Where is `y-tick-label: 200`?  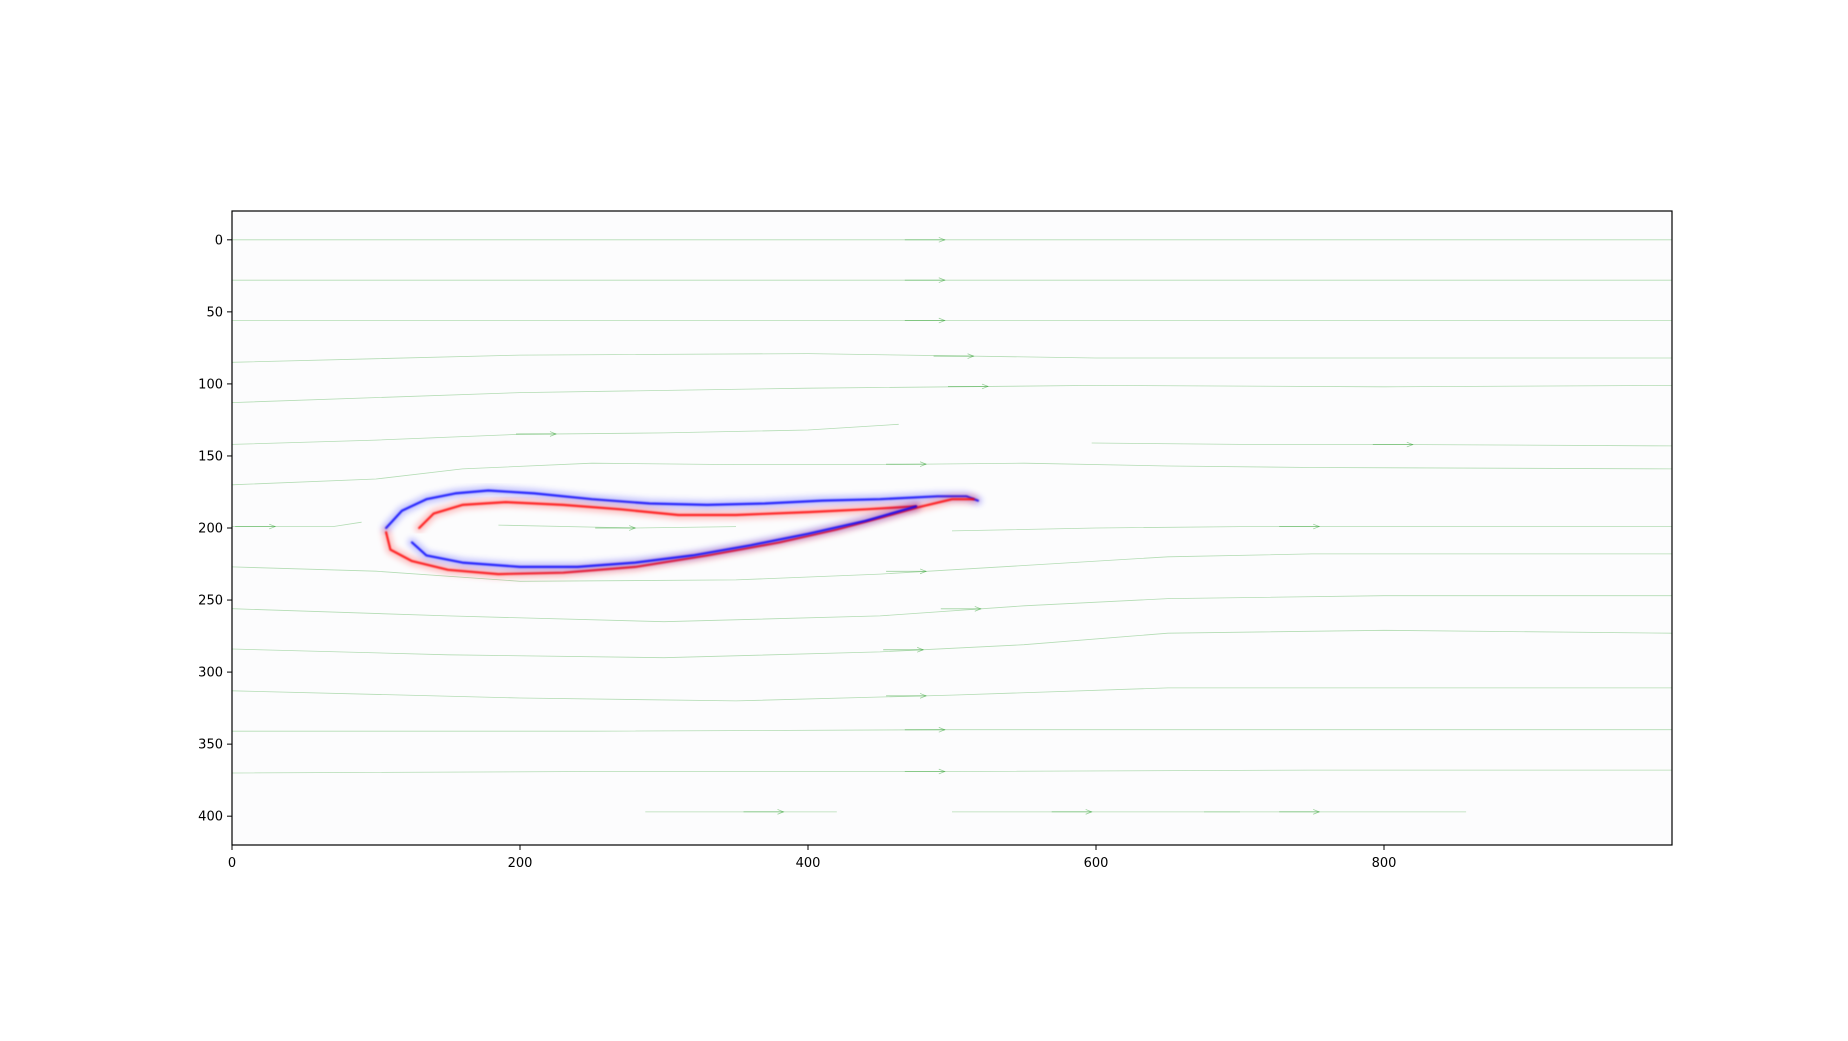
y-tick-label: 200 is located at coordinates (210, 529).